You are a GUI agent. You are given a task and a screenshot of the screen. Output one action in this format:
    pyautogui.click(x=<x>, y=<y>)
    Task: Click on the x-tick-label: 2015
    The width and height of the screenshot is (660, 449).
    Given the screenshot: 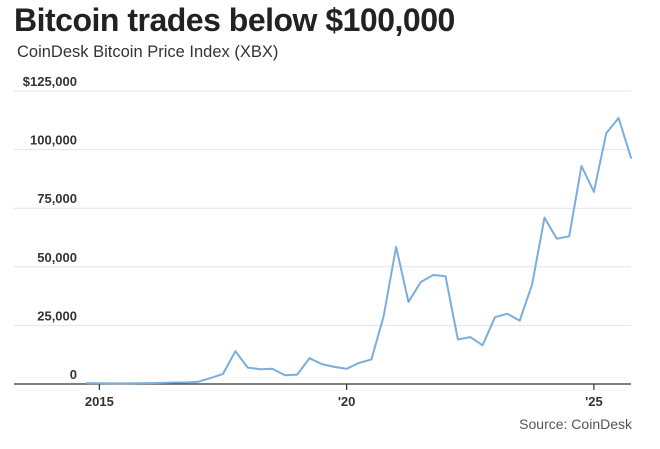 What is the action you would take?
    pyautogui.click(x=99, y=401)
    